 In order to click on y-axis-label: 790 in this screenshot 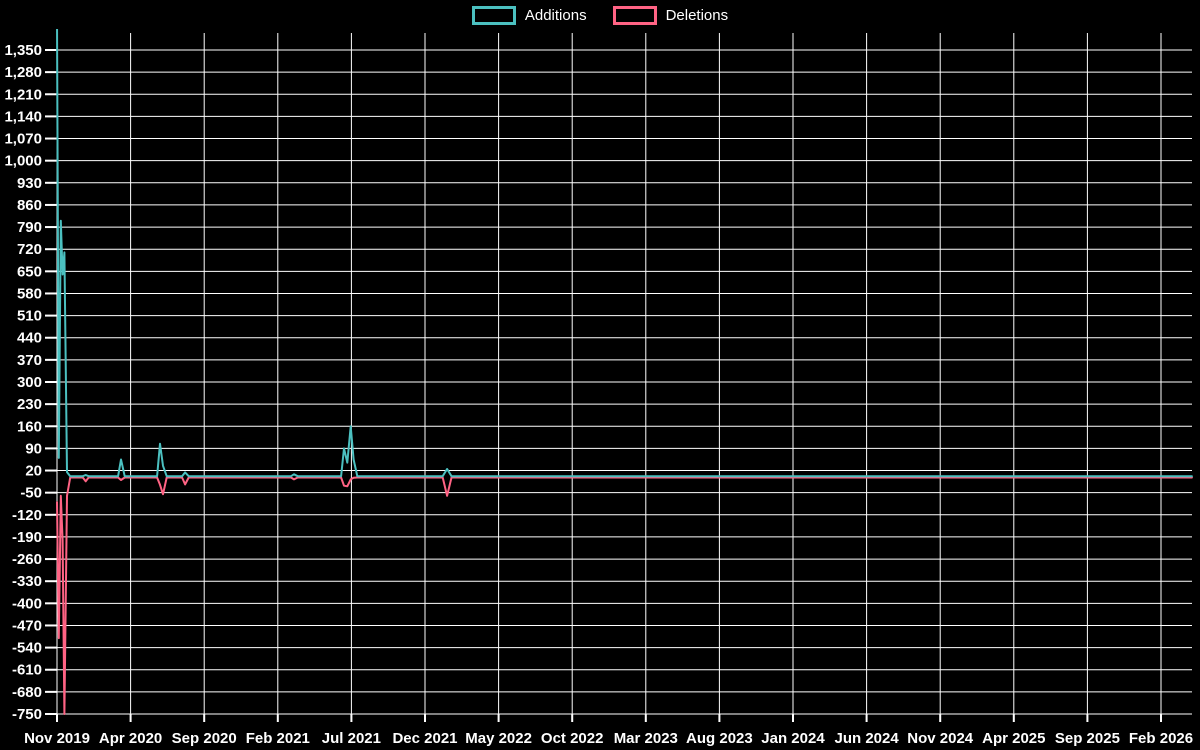, I will do `click(29, 227)`.